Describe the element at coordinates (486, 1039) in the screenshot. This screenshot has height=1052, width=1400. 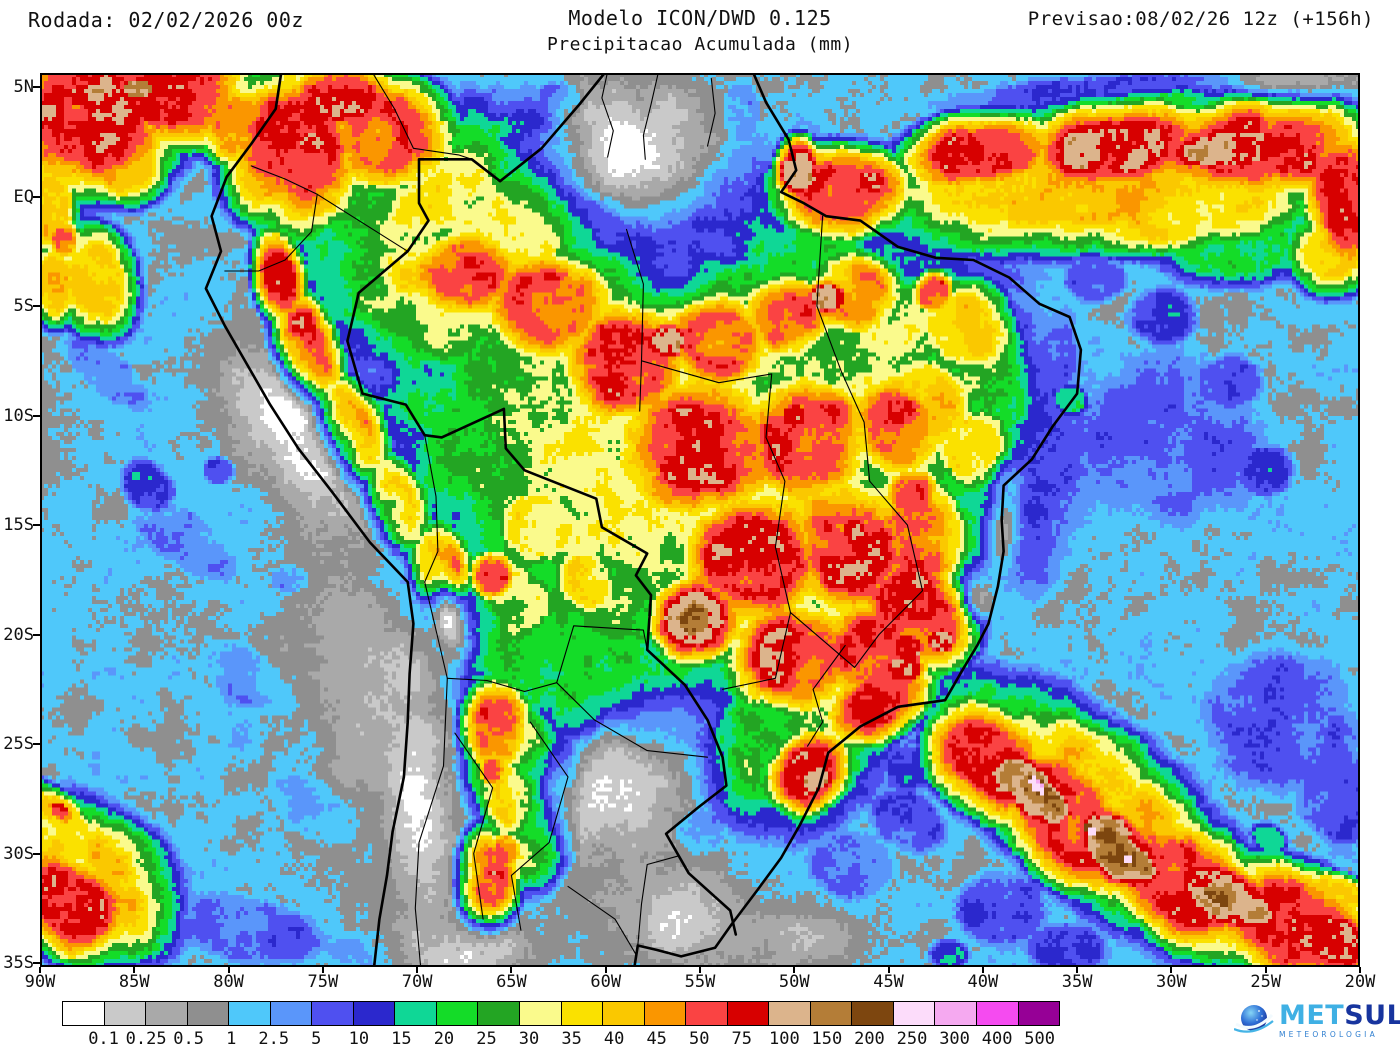
I see `legend-value: 25` at that location.